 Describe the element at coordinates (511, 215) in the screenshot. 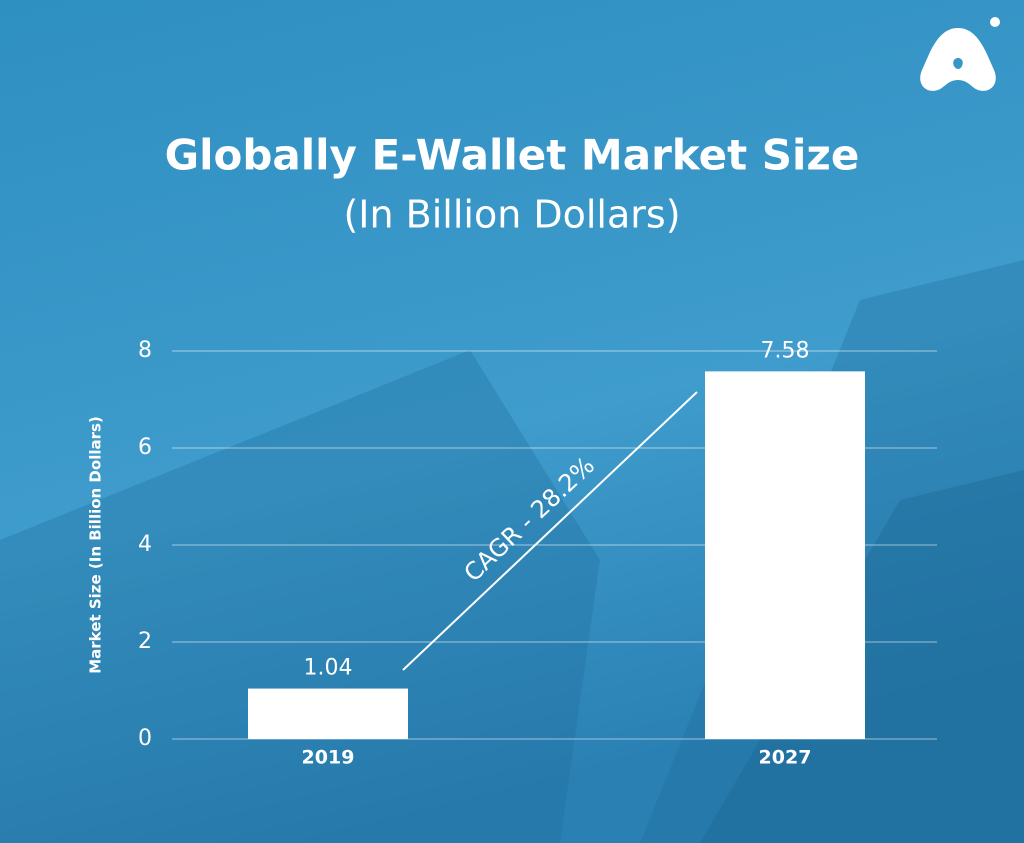

I see `chart-subtitle: (In Billion Dollars)` at that location.